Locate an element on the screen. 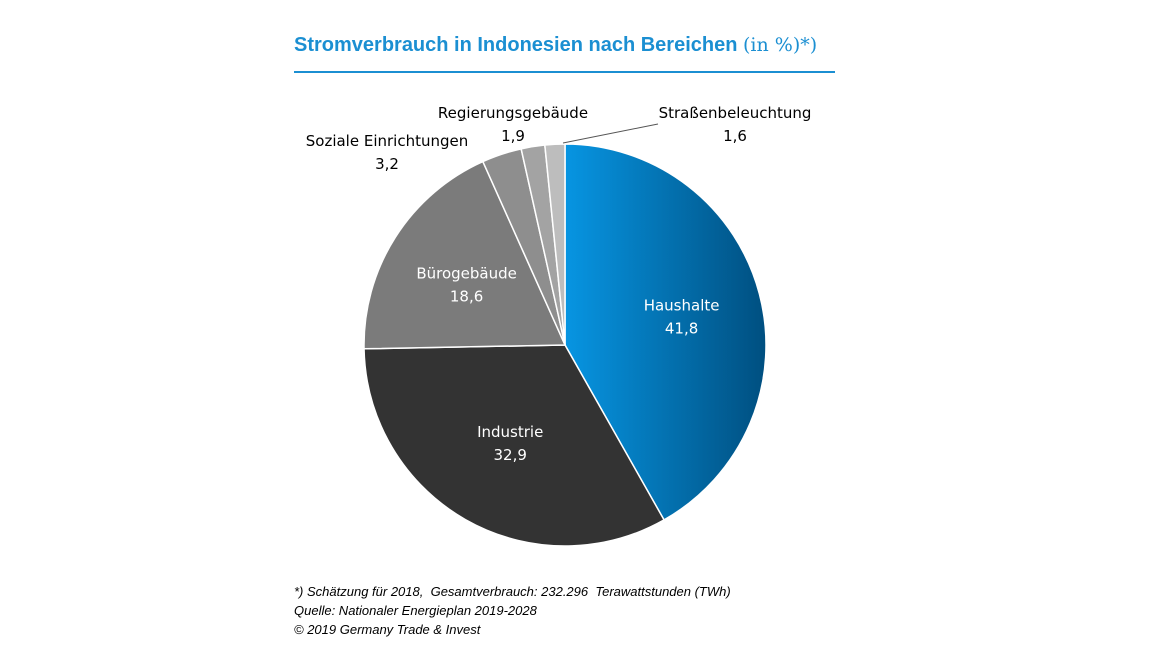 This screenshot has height=665, width=1153. pie-slice-strassenbeleuchtung is located at coordinates (555, 244).